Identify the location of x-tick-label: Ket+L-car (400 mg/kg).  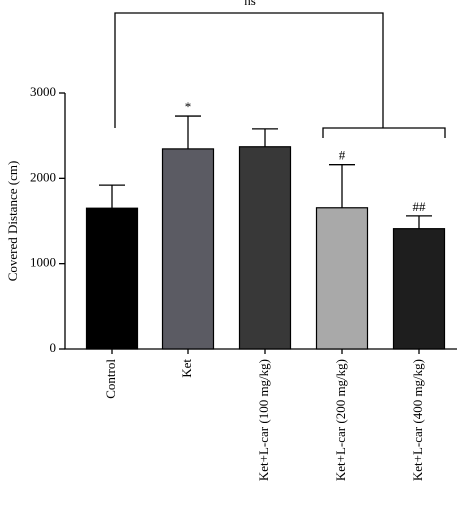
(417, 420).